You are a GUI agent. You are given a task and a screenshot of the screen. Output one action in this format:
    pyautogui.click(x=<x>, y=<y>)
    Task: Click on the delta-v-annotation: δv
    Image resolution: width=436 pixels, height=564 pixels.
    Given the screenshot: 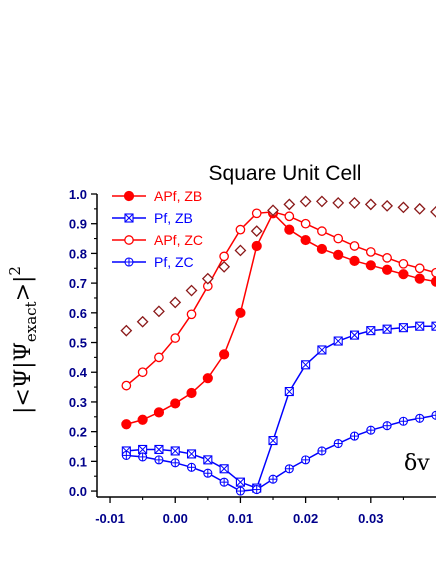 What is the action you would take?
    pyautogui.click(x=417, y=463)
    